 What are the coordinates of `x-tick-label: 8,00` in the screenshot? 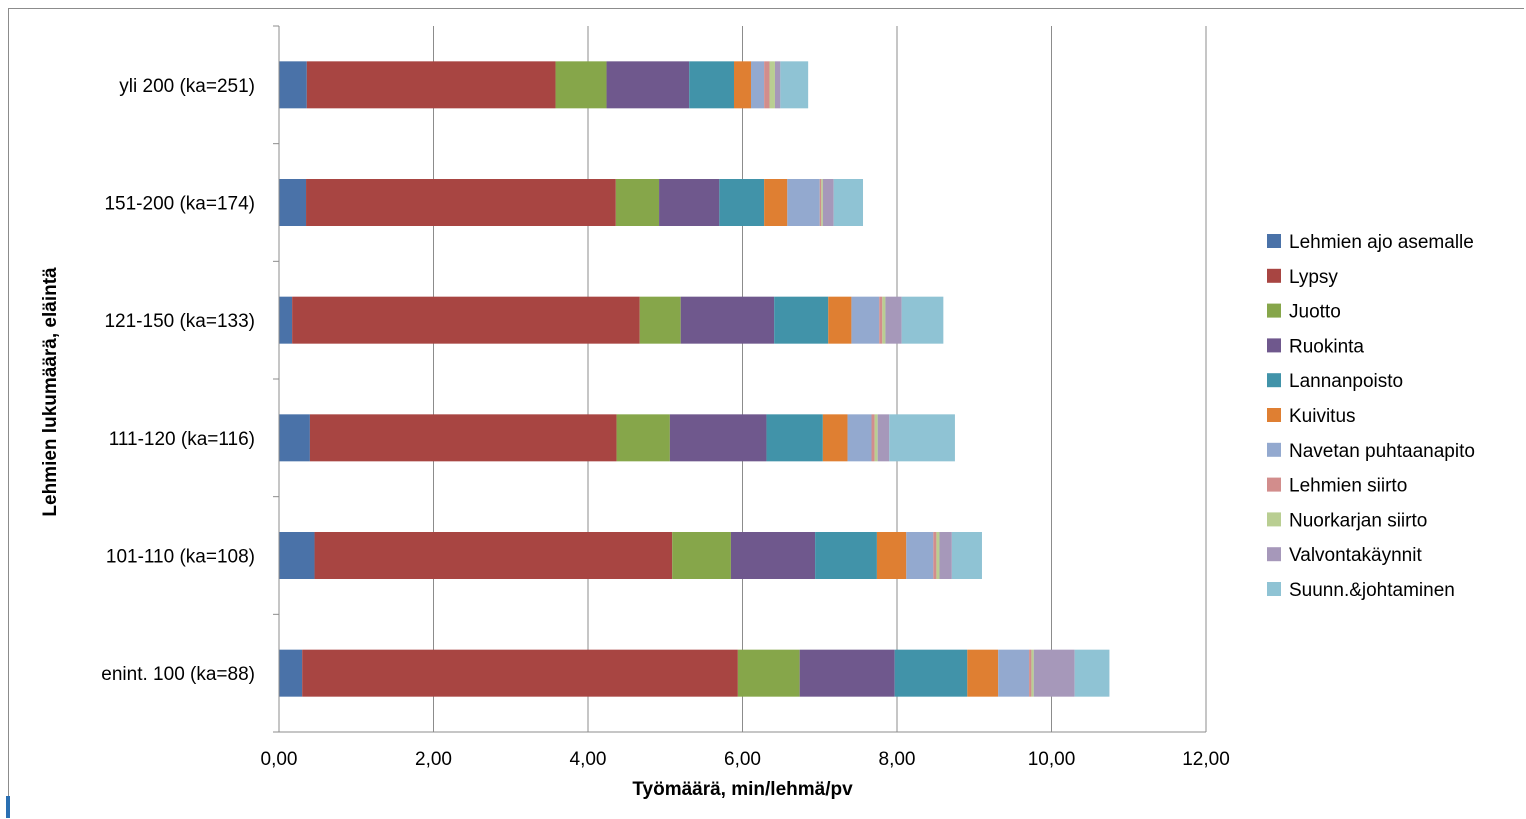 It's located at (897, 759).